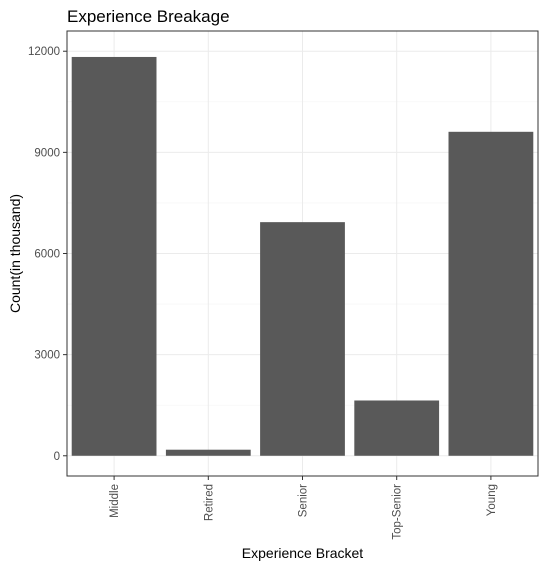 This screenshot has width=550, height=569. What do you see at coordinates (148, 16) in the screenshot?
I see `chart-title: Experience Breakage` at bounding box center [148, 16].